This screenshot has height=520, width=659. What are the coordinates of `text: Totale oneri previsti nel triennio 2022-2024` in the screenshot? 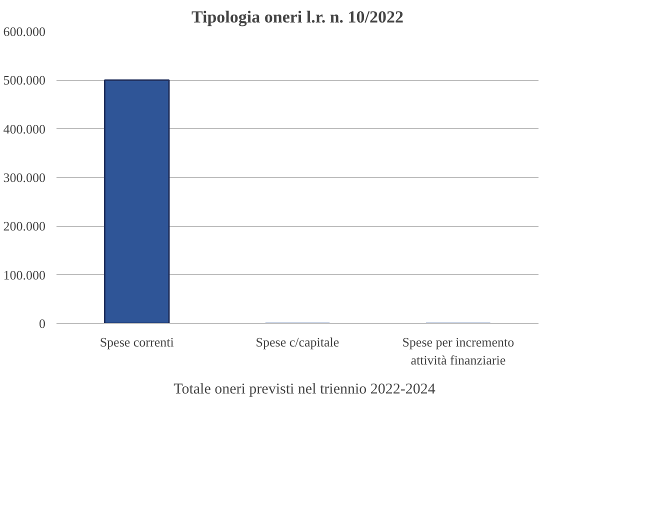 It's located at (305, 390).